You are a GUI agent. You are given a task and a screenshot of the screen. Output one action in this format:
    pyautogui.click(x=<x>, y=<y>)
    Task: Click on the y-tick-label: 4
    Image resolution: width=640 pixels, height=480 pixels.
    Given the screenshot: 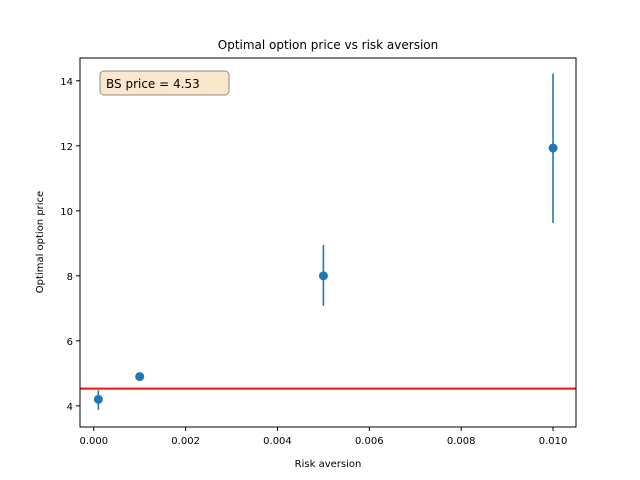 What is the action you would take?
    pyautogui.click(x=70, y=407)
    